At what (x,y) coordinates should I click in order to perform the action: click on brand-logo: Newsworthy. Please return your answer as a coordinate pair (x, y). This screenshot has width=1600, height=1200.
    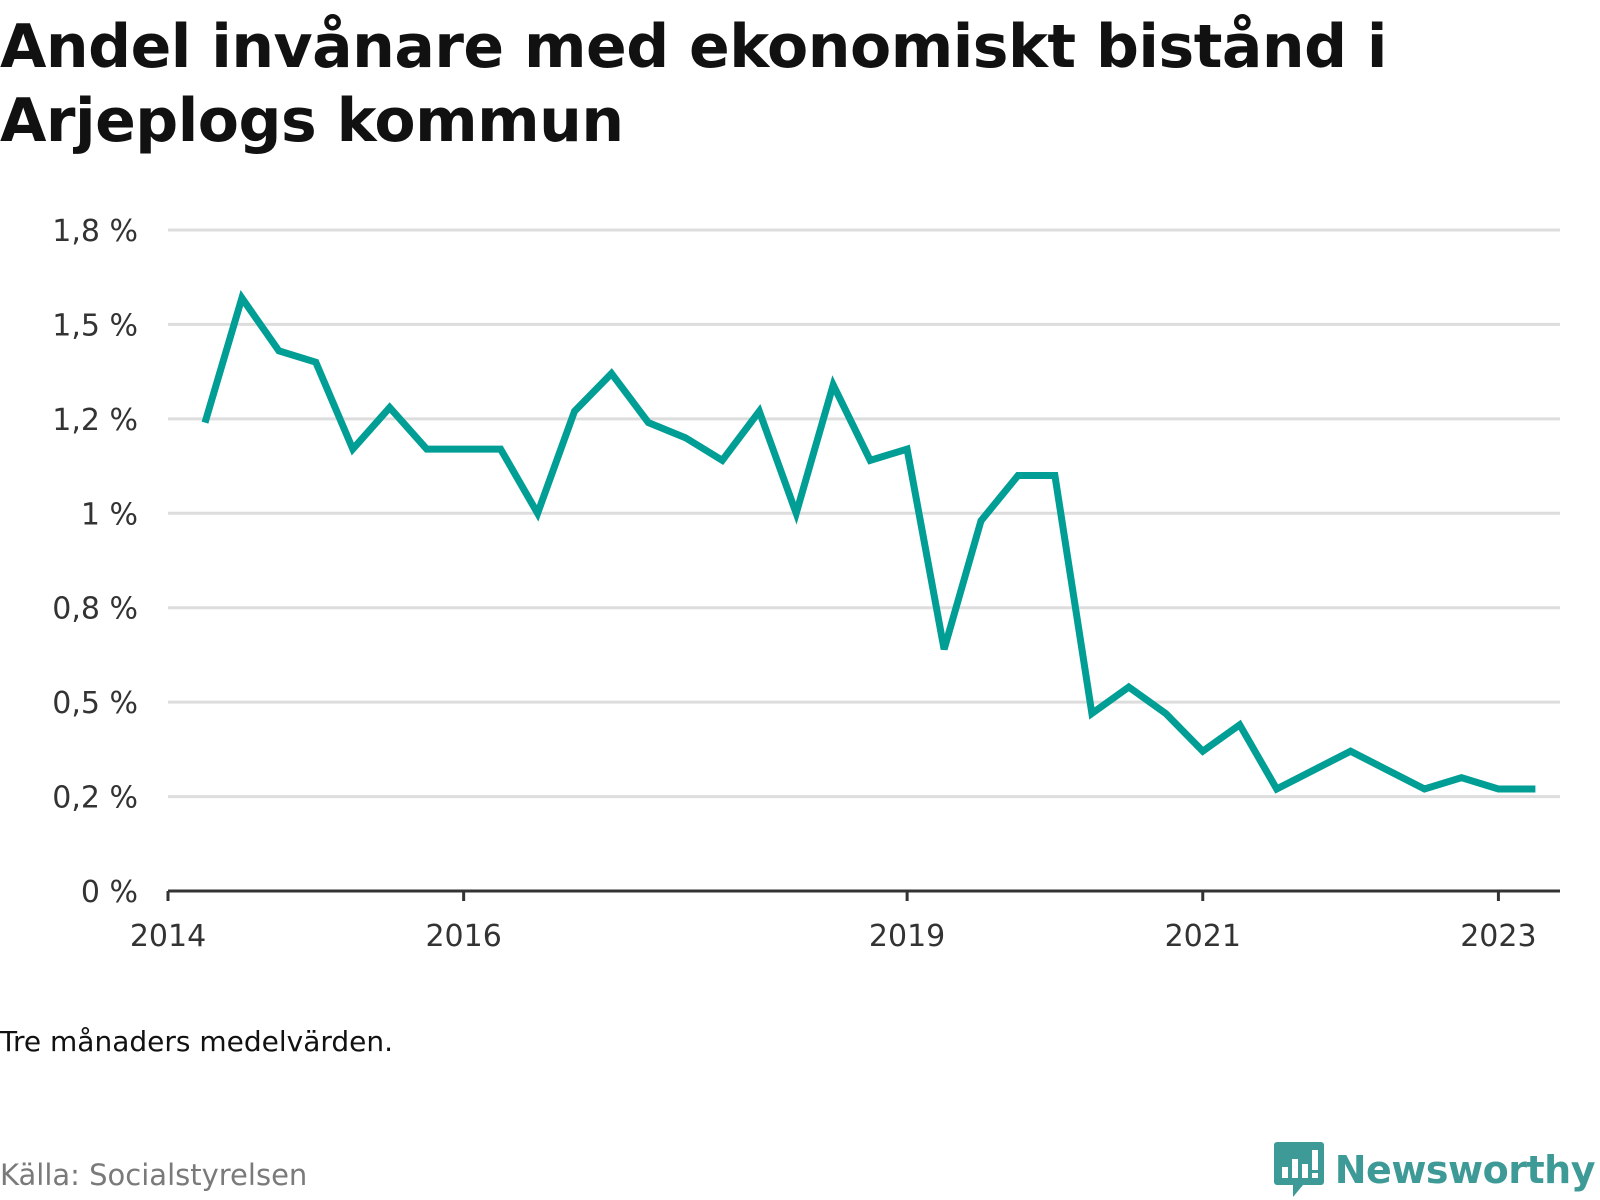
    Looking at the image, I should click on (1434, 1170).